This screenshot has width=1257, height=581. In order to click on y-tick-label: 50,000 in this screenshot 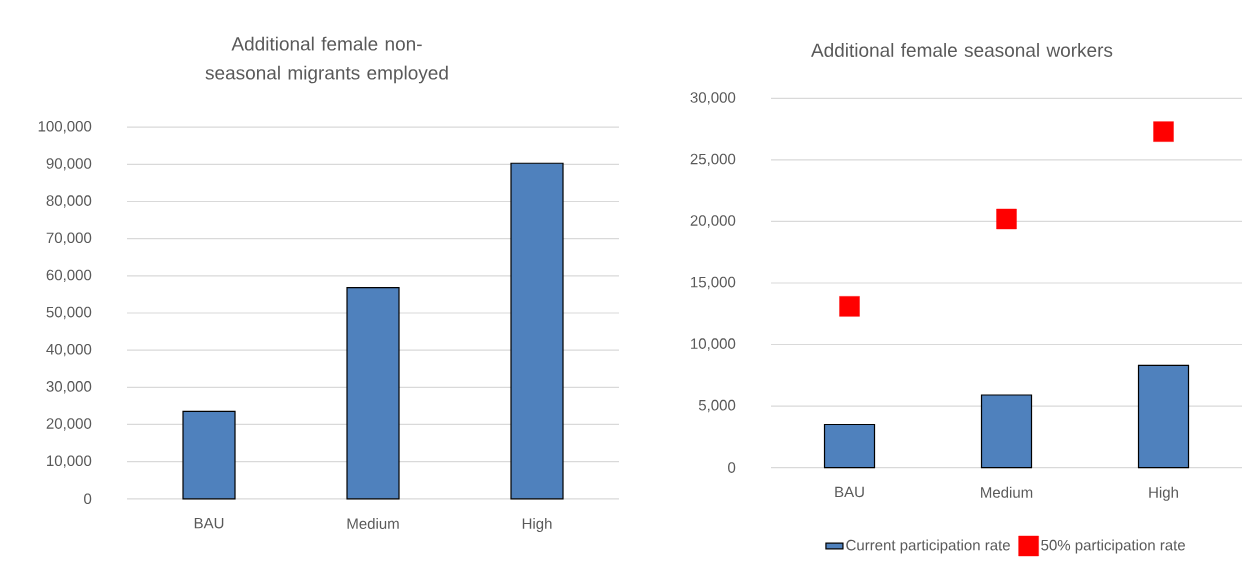, I will do `click(69, 313)`.